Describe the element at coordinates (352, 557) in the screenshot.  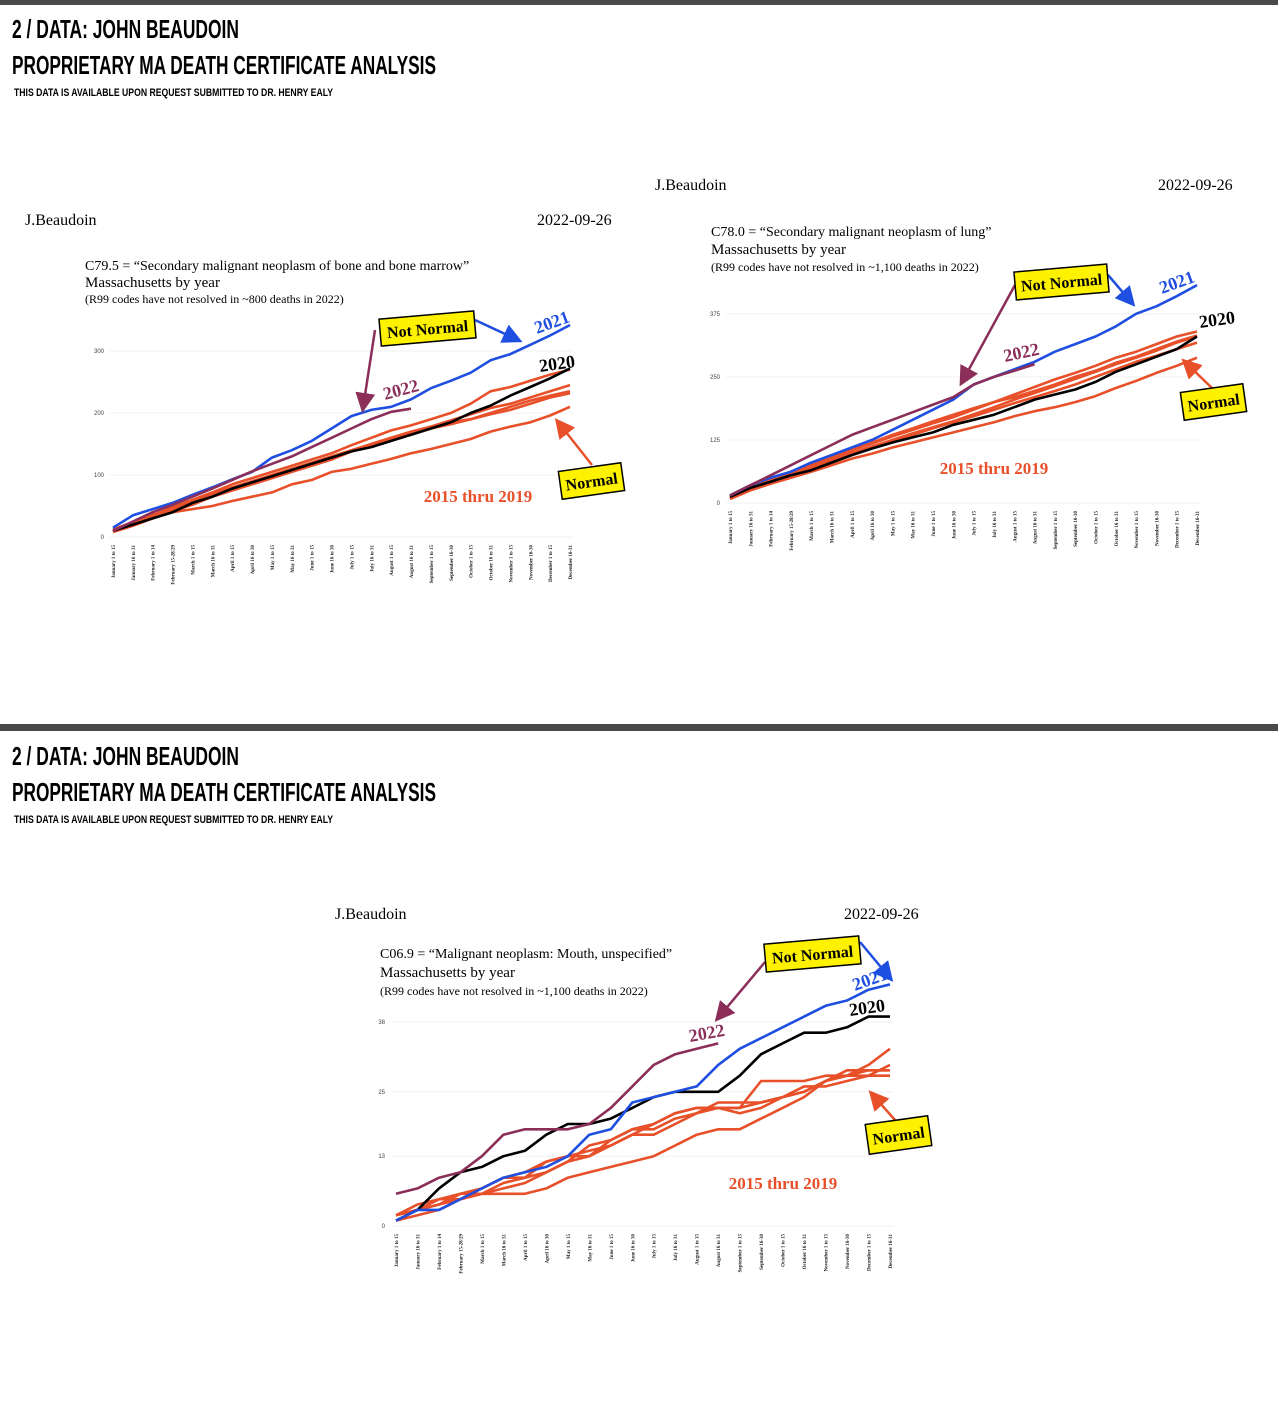
I see `x-tick-label: July 1 to 15` at that location.